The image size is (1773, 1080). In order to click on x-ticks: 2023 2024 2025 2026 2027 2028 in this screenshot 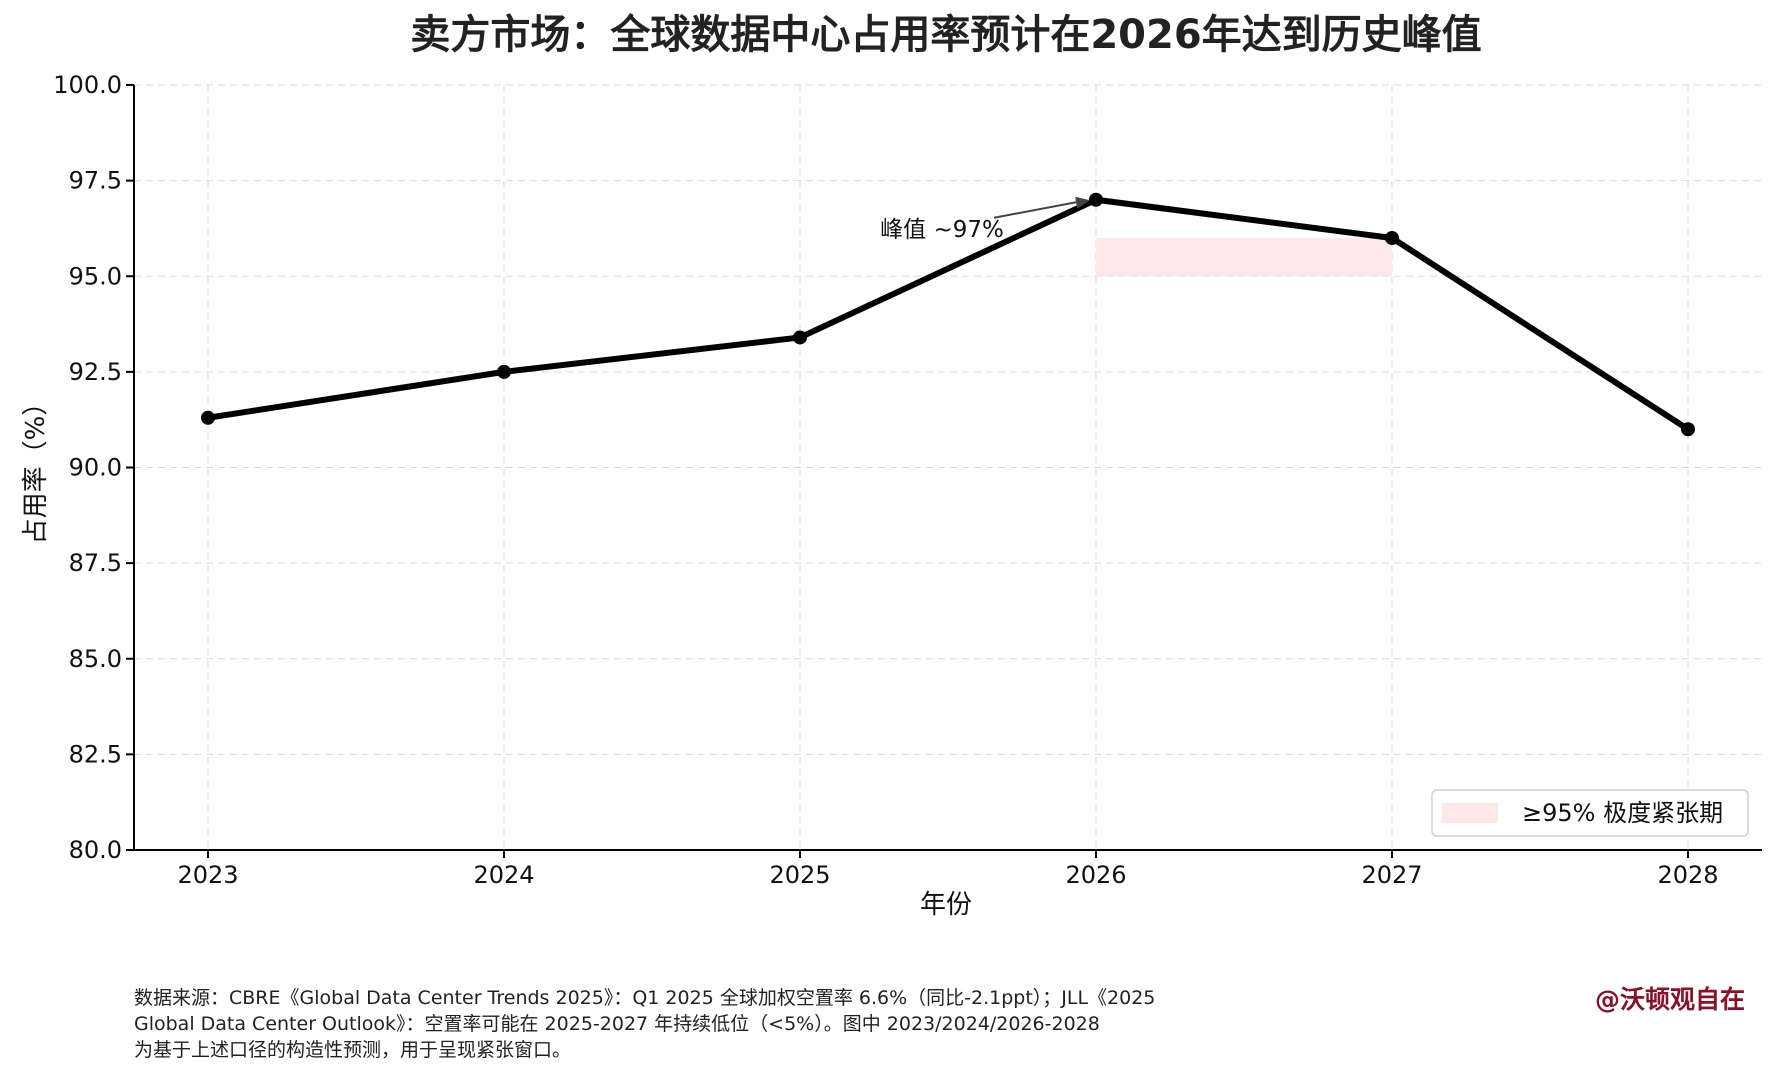, I will do `click(948, 869)`.